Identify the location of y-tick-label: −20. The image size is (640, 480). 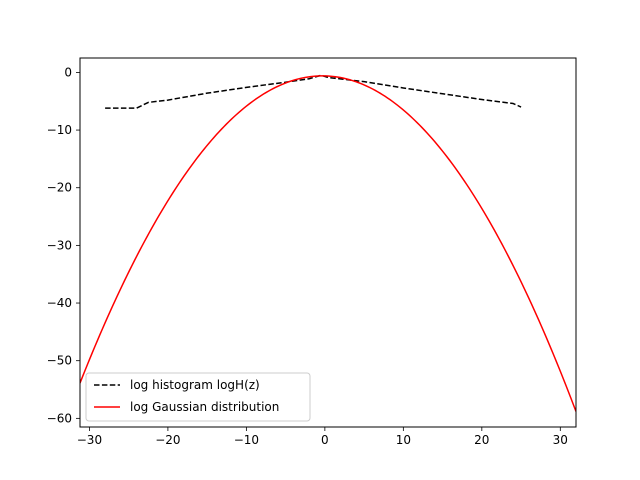
(59, 188).